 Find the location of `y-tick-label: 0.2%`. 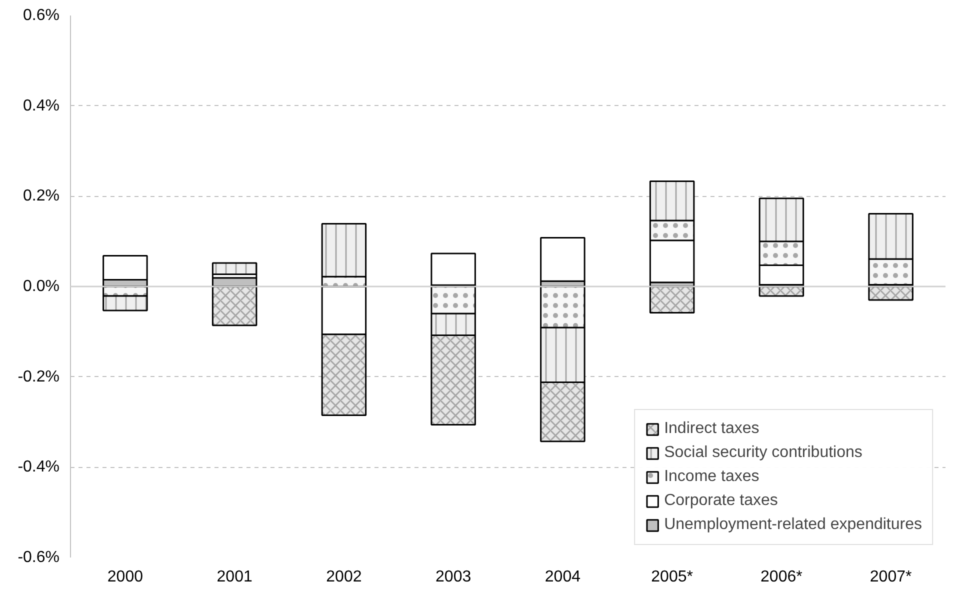

y-tick-label: 0.2% is located at coordinates (41, 196).